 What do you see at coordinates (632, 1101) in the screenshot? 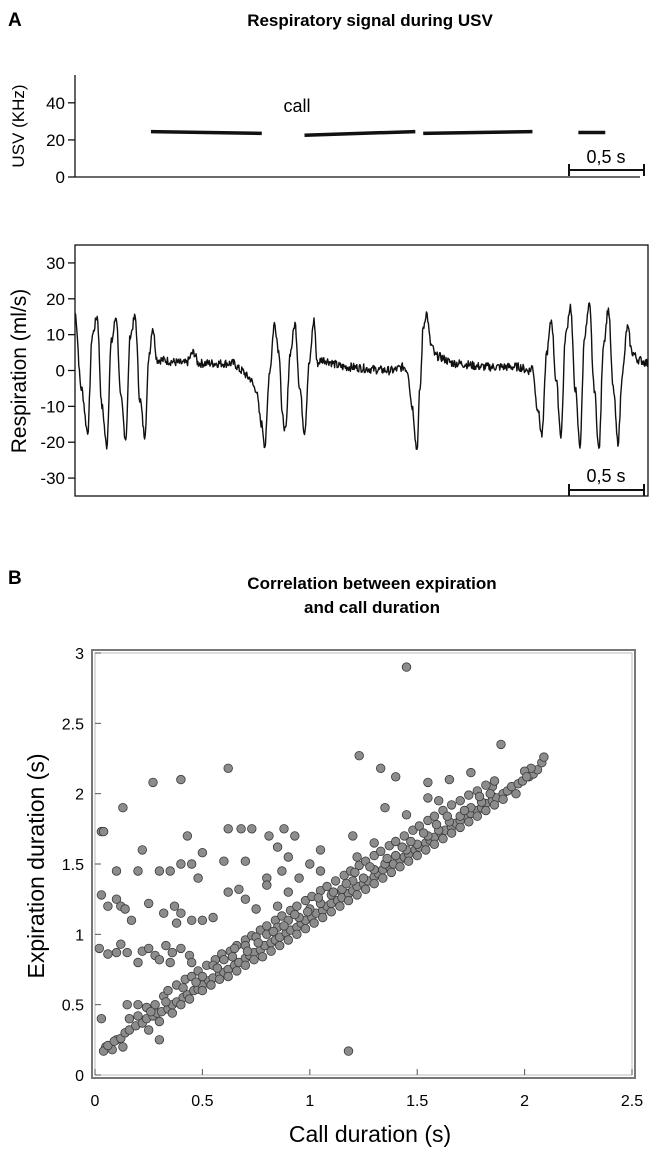
I see `scatter-x-tick-label: 2.5` at bounding box center [632, 1101].